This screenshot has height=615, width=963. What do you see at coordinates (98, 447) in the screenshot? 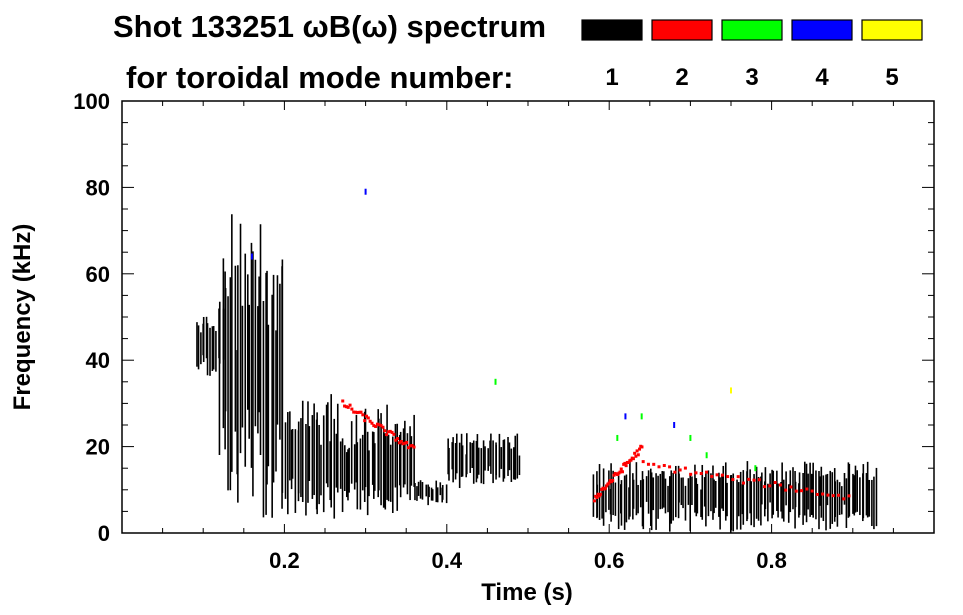
I see `y-tick-label: 20` at bounding box center [98, 447].